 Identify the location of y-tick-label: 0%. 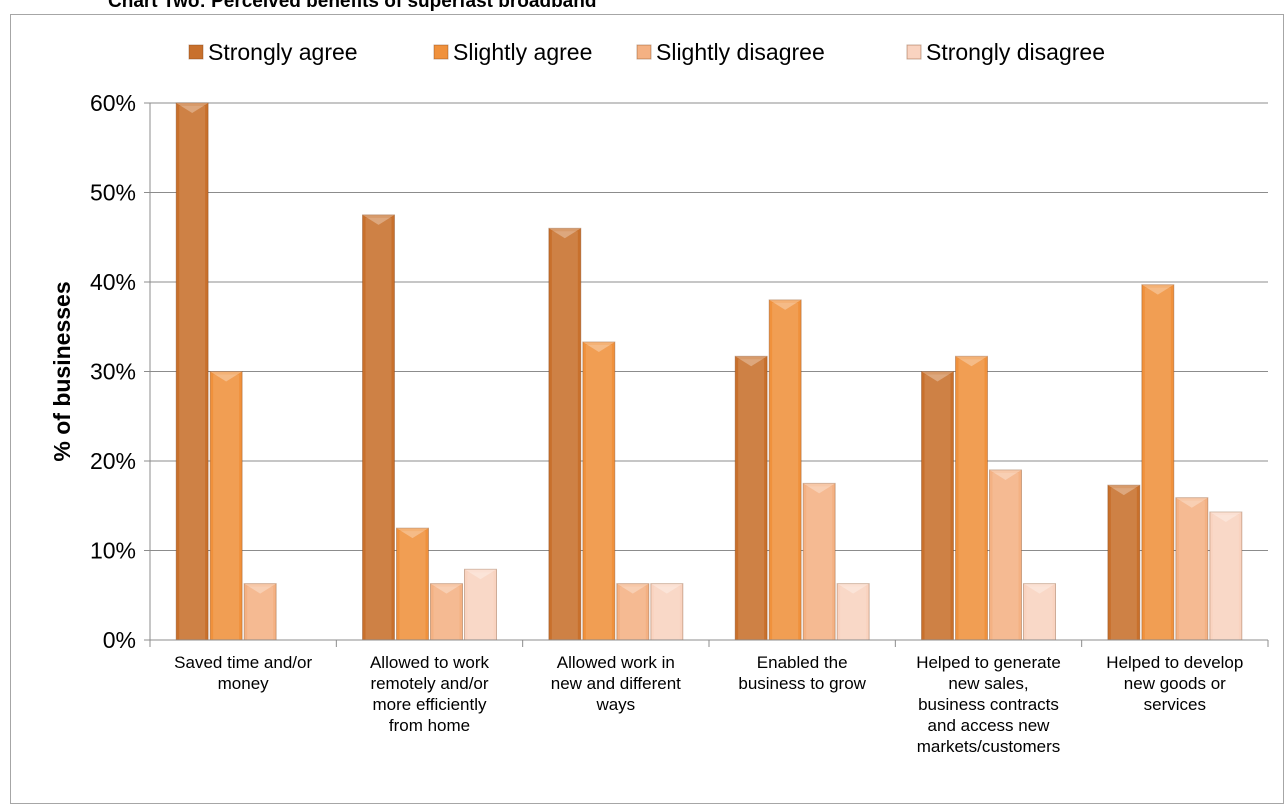
(119, 640).